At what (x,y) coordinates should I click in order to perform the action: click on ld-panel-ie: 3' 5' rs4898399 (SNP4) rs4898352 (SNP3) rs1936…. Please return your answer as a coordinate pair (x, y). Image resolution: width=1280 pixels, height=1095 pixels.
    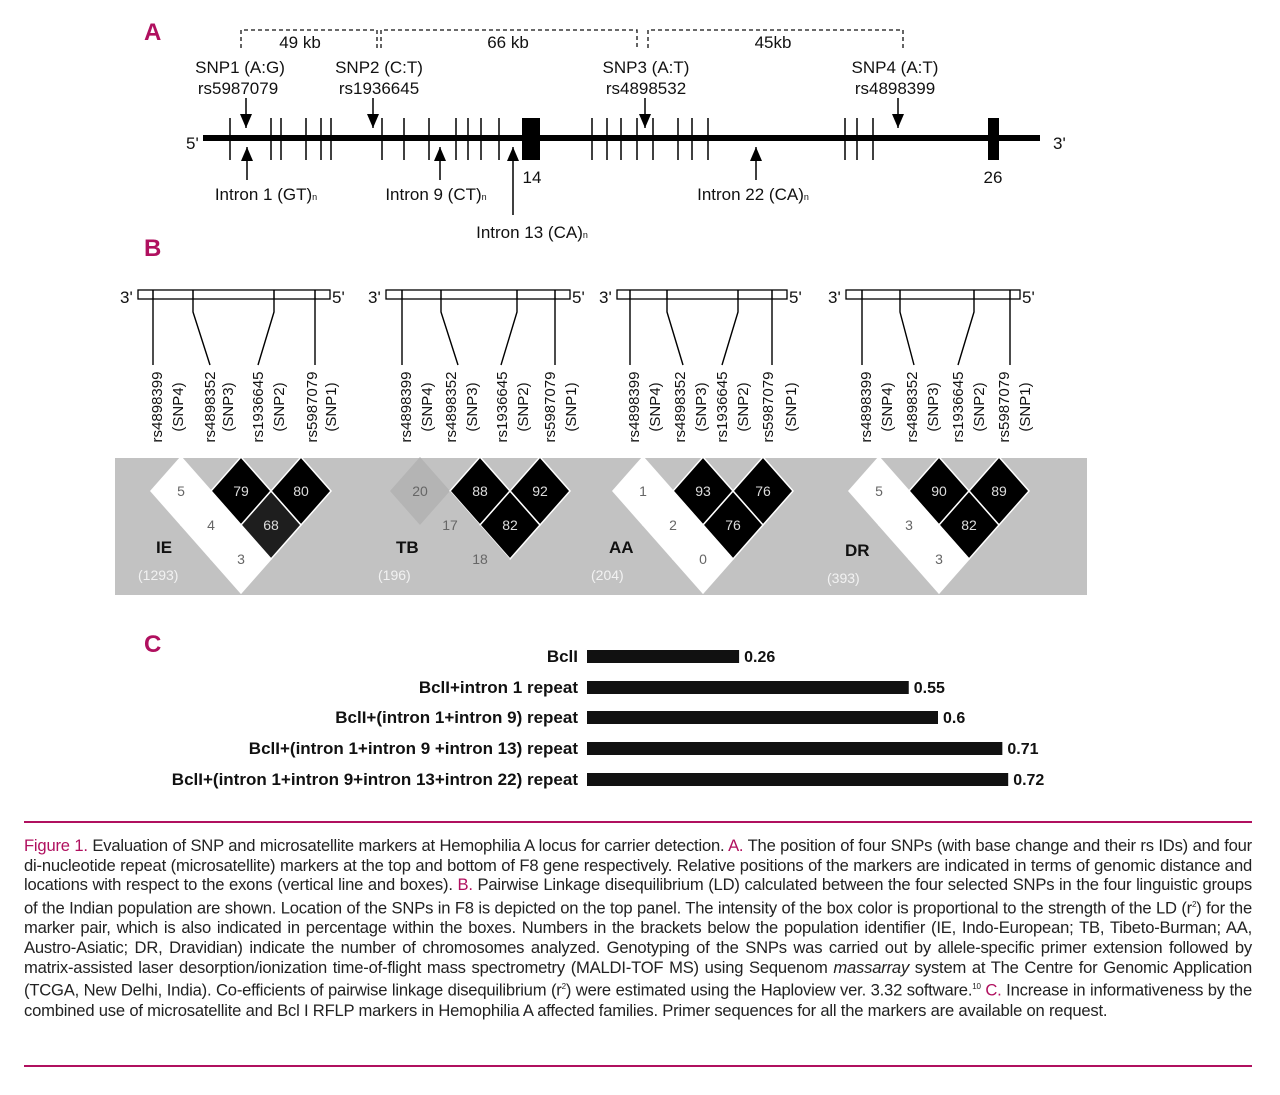
    Looking at the image, I should click on (232, 441).